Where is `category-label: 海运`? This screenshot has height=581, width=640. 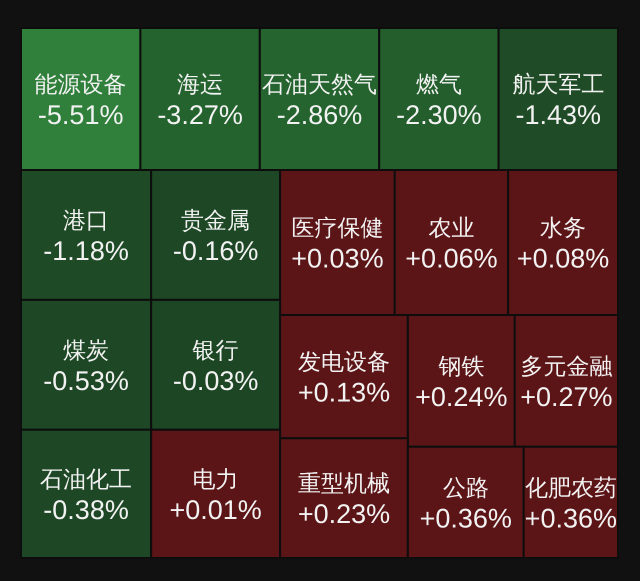
category-label: 海运 is located at coordinates (200, 84).